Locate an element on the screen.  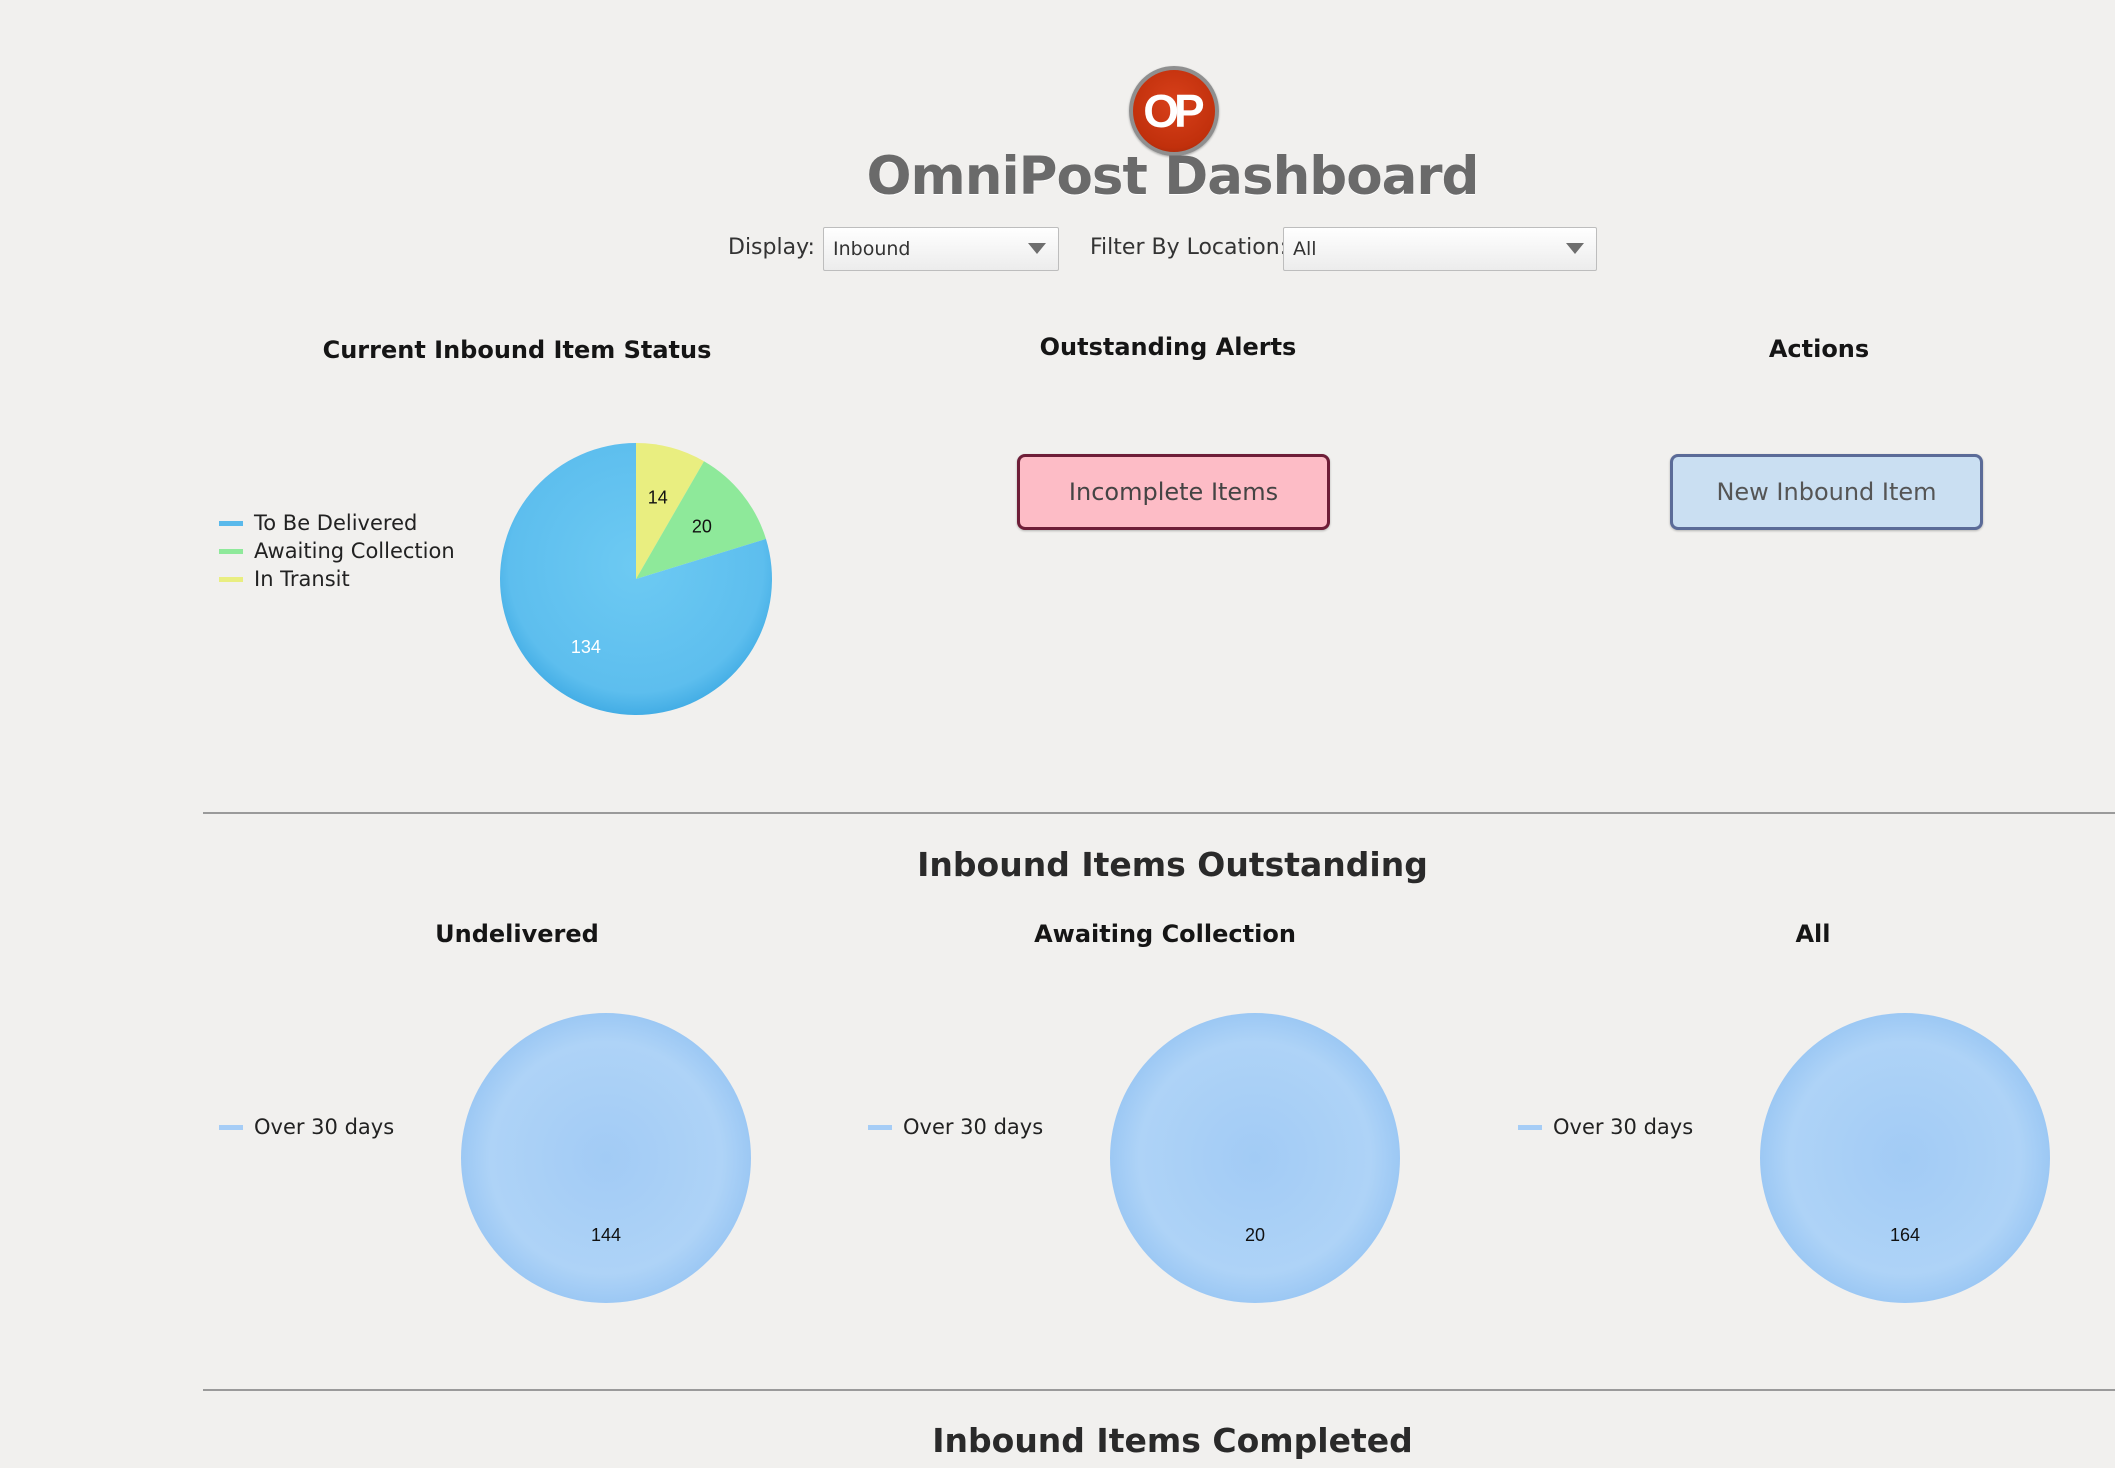
page-title: OmniPost Dashboard is located at coordinates (1173, 176).